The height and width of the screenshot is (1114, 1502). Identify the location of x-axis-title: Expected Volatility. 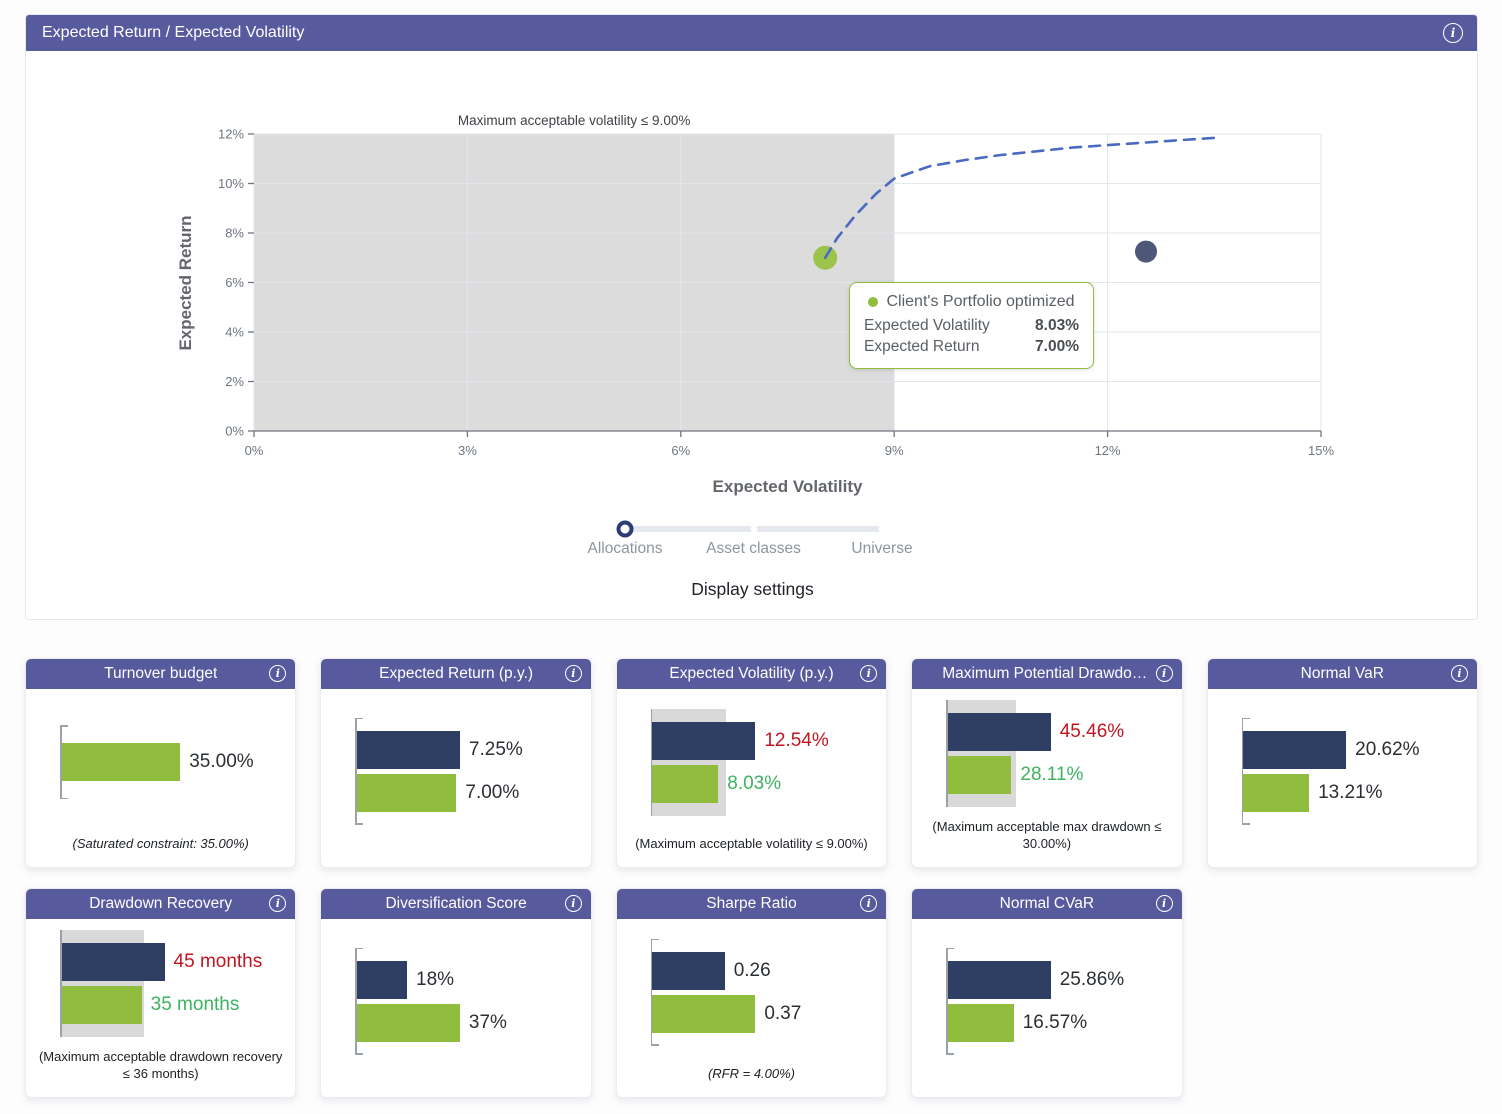
(787, 486).